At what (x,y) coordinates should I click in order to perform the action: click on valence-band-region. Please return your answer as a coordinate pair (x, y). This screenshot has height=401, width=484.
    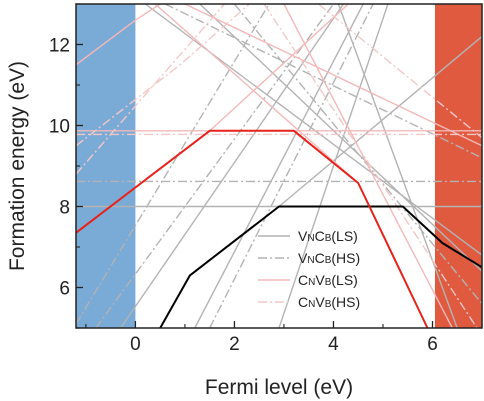
    Looking at the image, I should click on (106, 166).